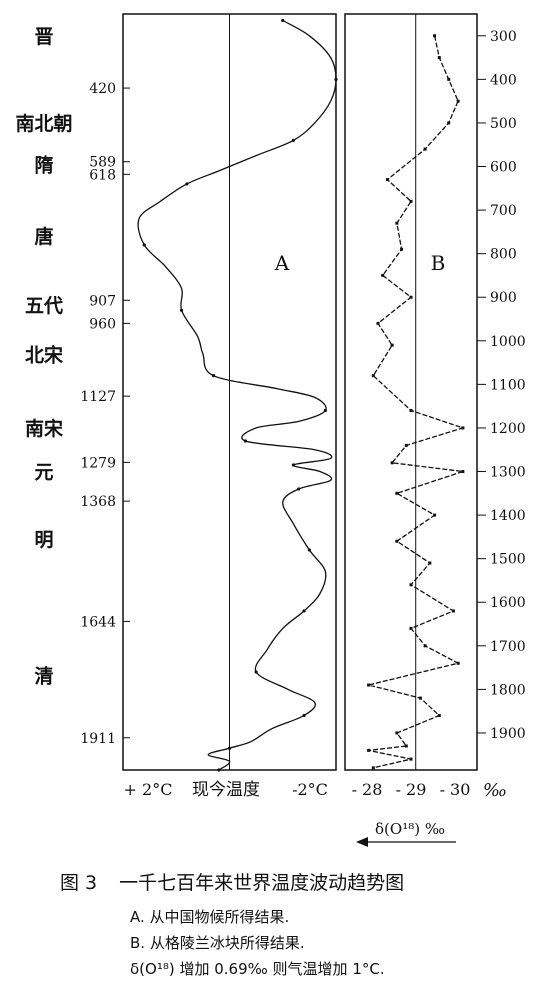  Describe the element at coordinates (43, 236) in the screenshot. I see `dynasty-label: 唐` at that location.